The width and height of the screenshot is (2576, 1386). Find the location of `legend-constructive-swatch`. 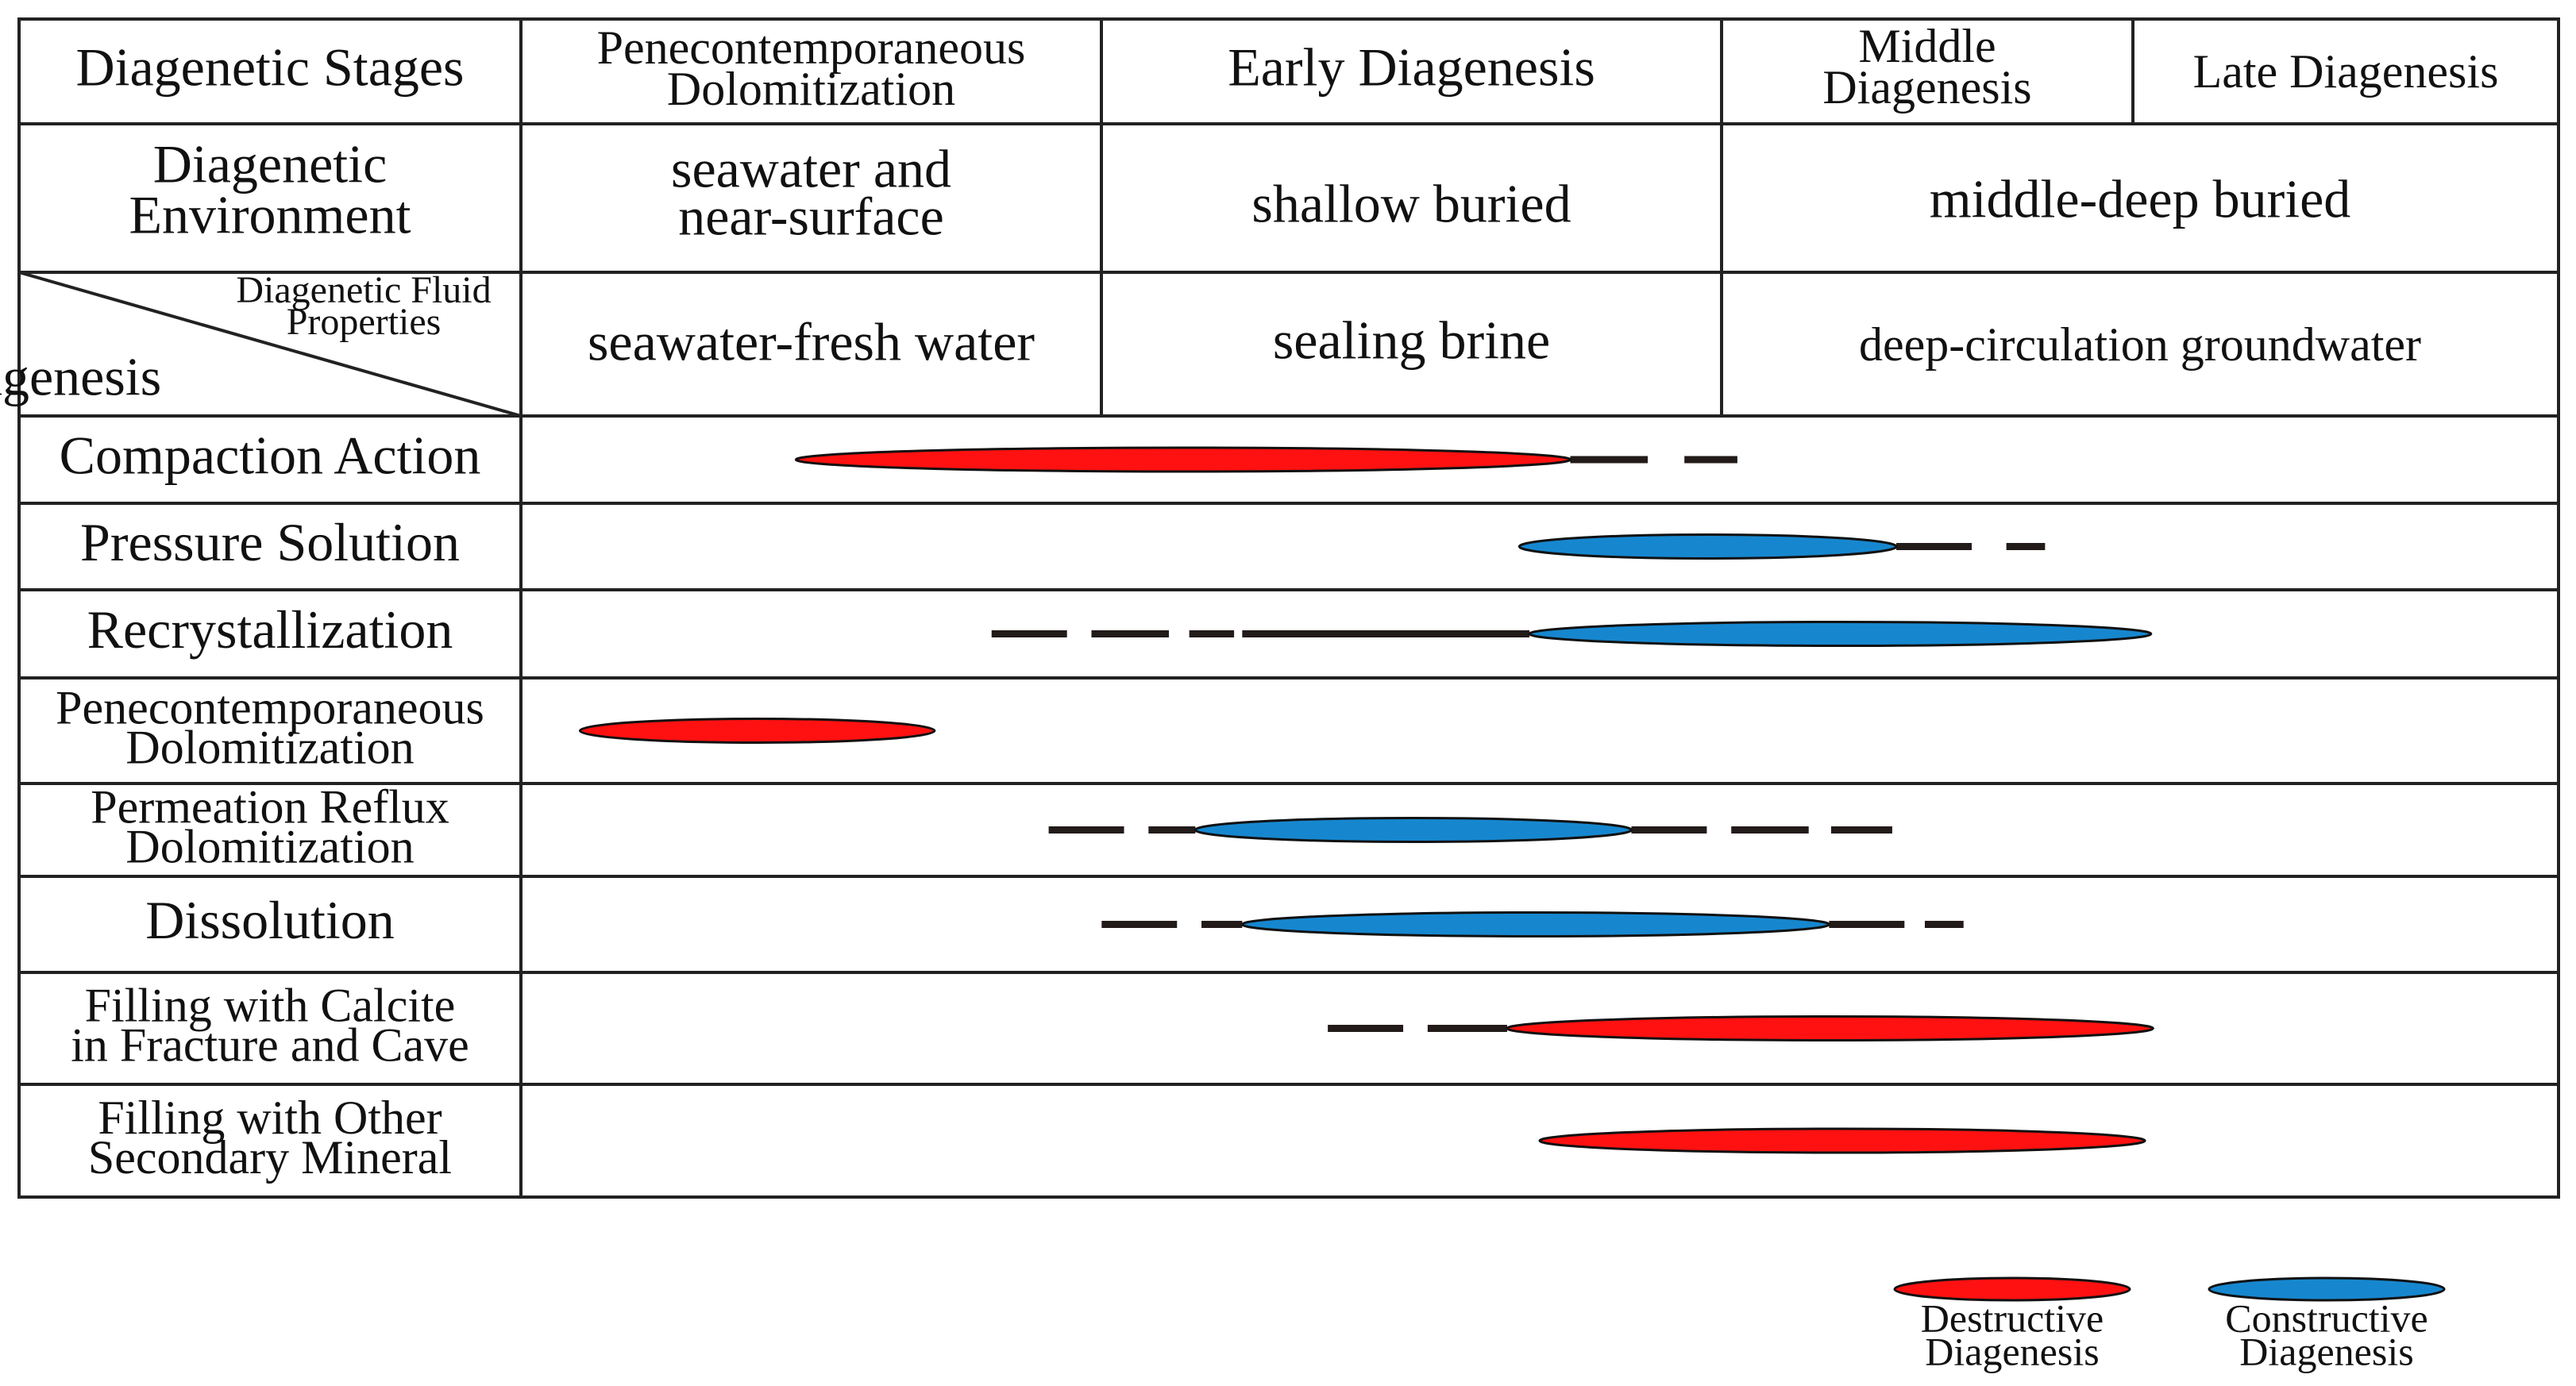

legend-constructive-swatch is located at coordinates (2327, 1289).